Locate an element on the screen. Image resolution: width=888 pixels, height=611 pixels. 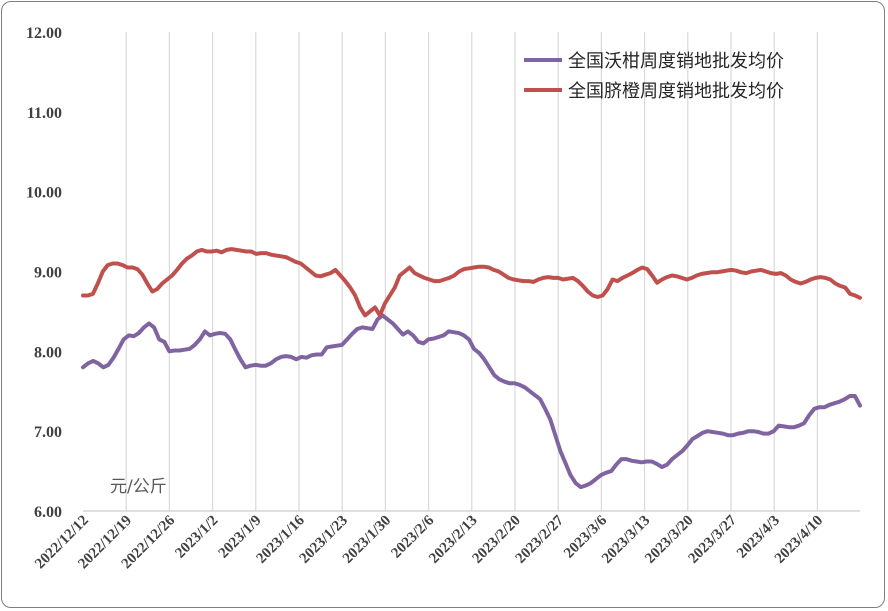
x-tick-label: 2023/3/27 is located at coordinates (712, 539).